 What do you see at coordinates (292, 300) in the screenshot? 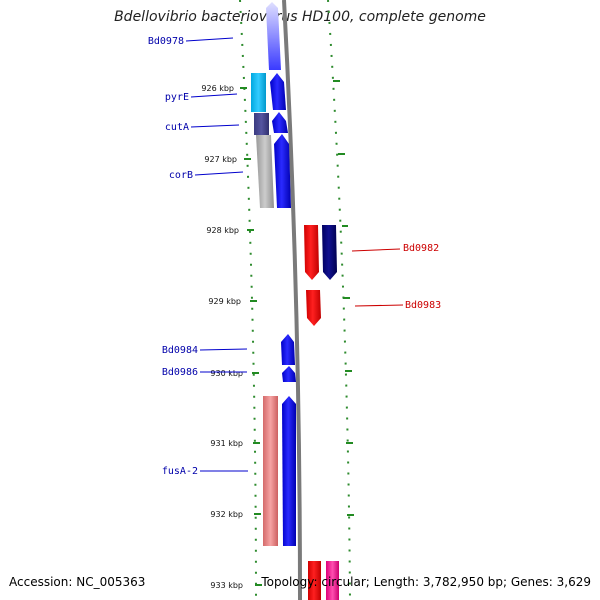
I see `genome-backbone` at bounding box center [292, 300].